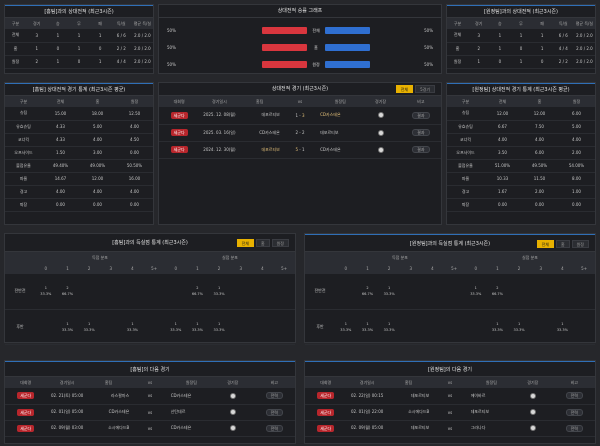 Image resolution: width=600 pixels, height=446 pixels. What do you see at coordinates (380, 115) in the screenshot?
I see `stadium-cell` at bounding box center [380, 115].